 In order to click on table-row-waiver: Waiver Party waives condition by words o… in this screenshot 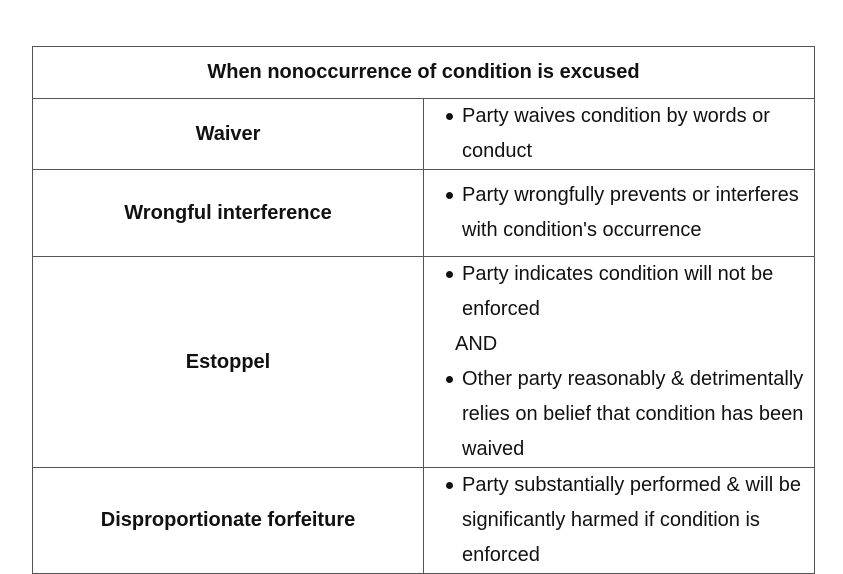, I will do `click(423, 134)`.